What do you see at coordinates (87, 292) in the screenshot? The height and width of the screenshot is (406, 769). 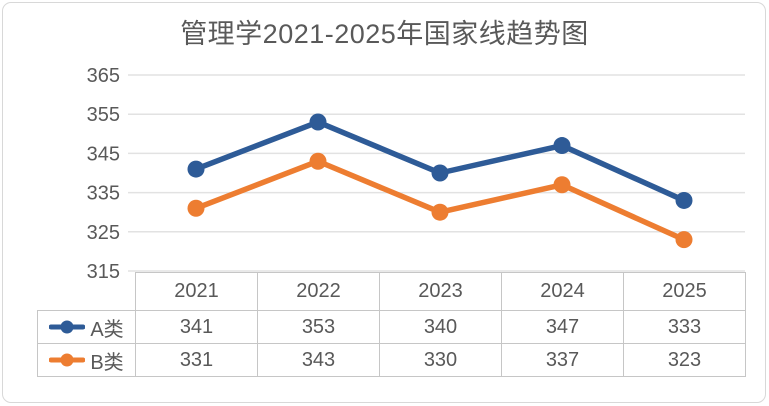 I see `table-corner-cell` at bounding box center [87, 292].